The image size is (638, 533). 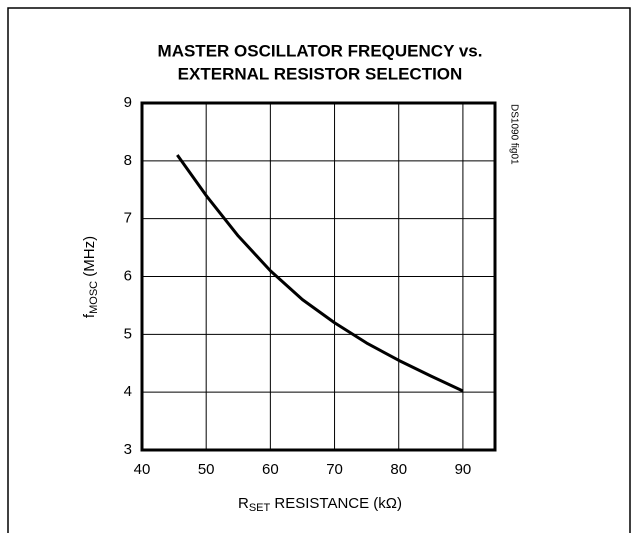 What do you see at coordinates (513, 134) in the screenshot?
I see `annotation: DS1090 fig01` at bounding box center [513, 134].